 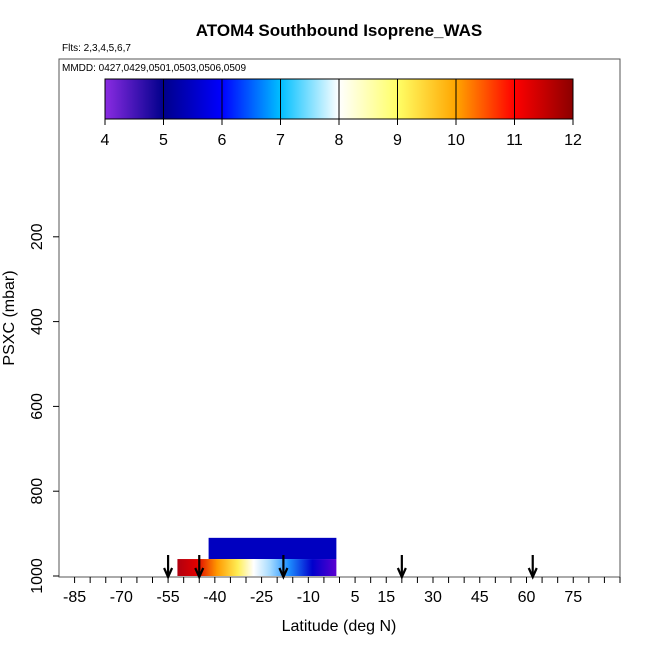 What do you see at coordinates (214, 597) in the screenshot?
I see `x-tick-label: -40` at bounding box center [214, 597].